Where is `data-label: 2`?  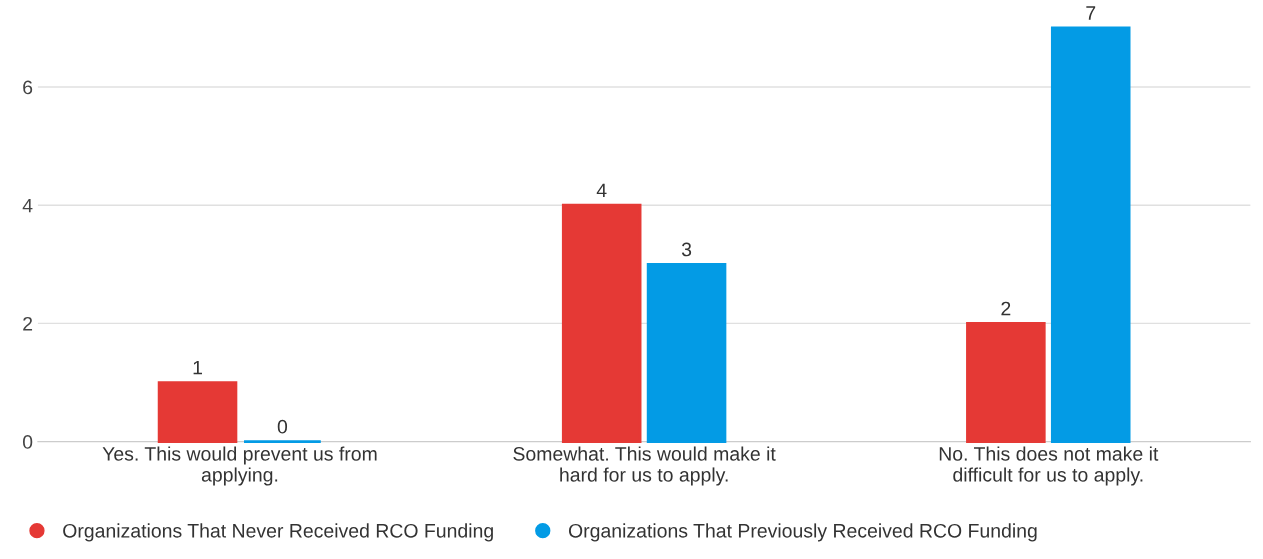 data-label: 2 is located at coordinates (1006, 308).